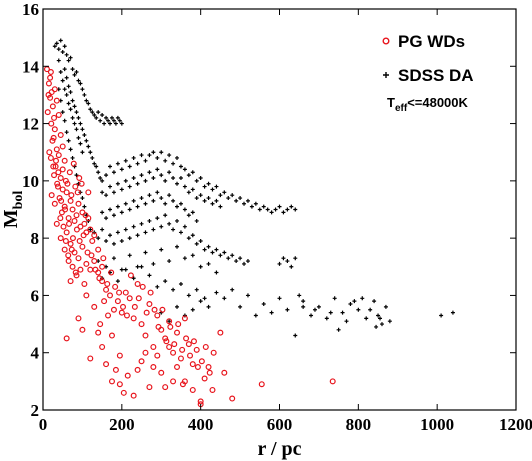 Image resolution: width=532 pixels, height=461 pixels. What do you see at coordinates (279, 449) in the screenshot?
I see `x-axis-title: r / pc` at bounding box center [279, 449].